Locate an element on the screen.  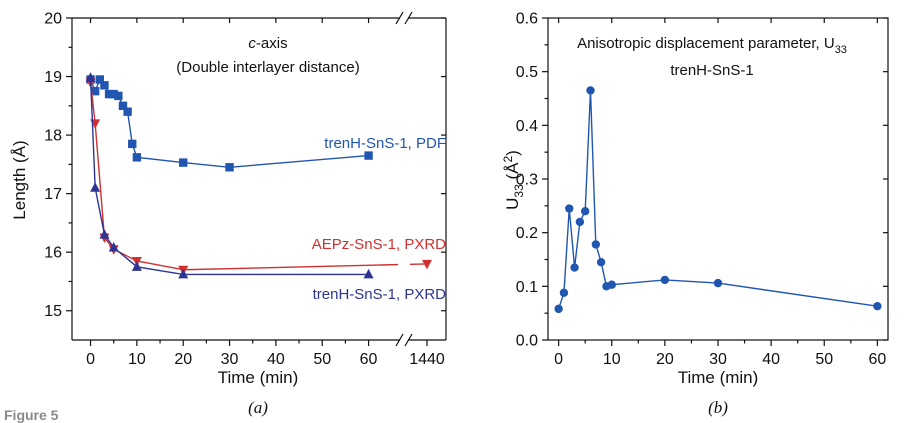
panel-b-y-tick-label: 0.6 is located at coordinates (527, 19).